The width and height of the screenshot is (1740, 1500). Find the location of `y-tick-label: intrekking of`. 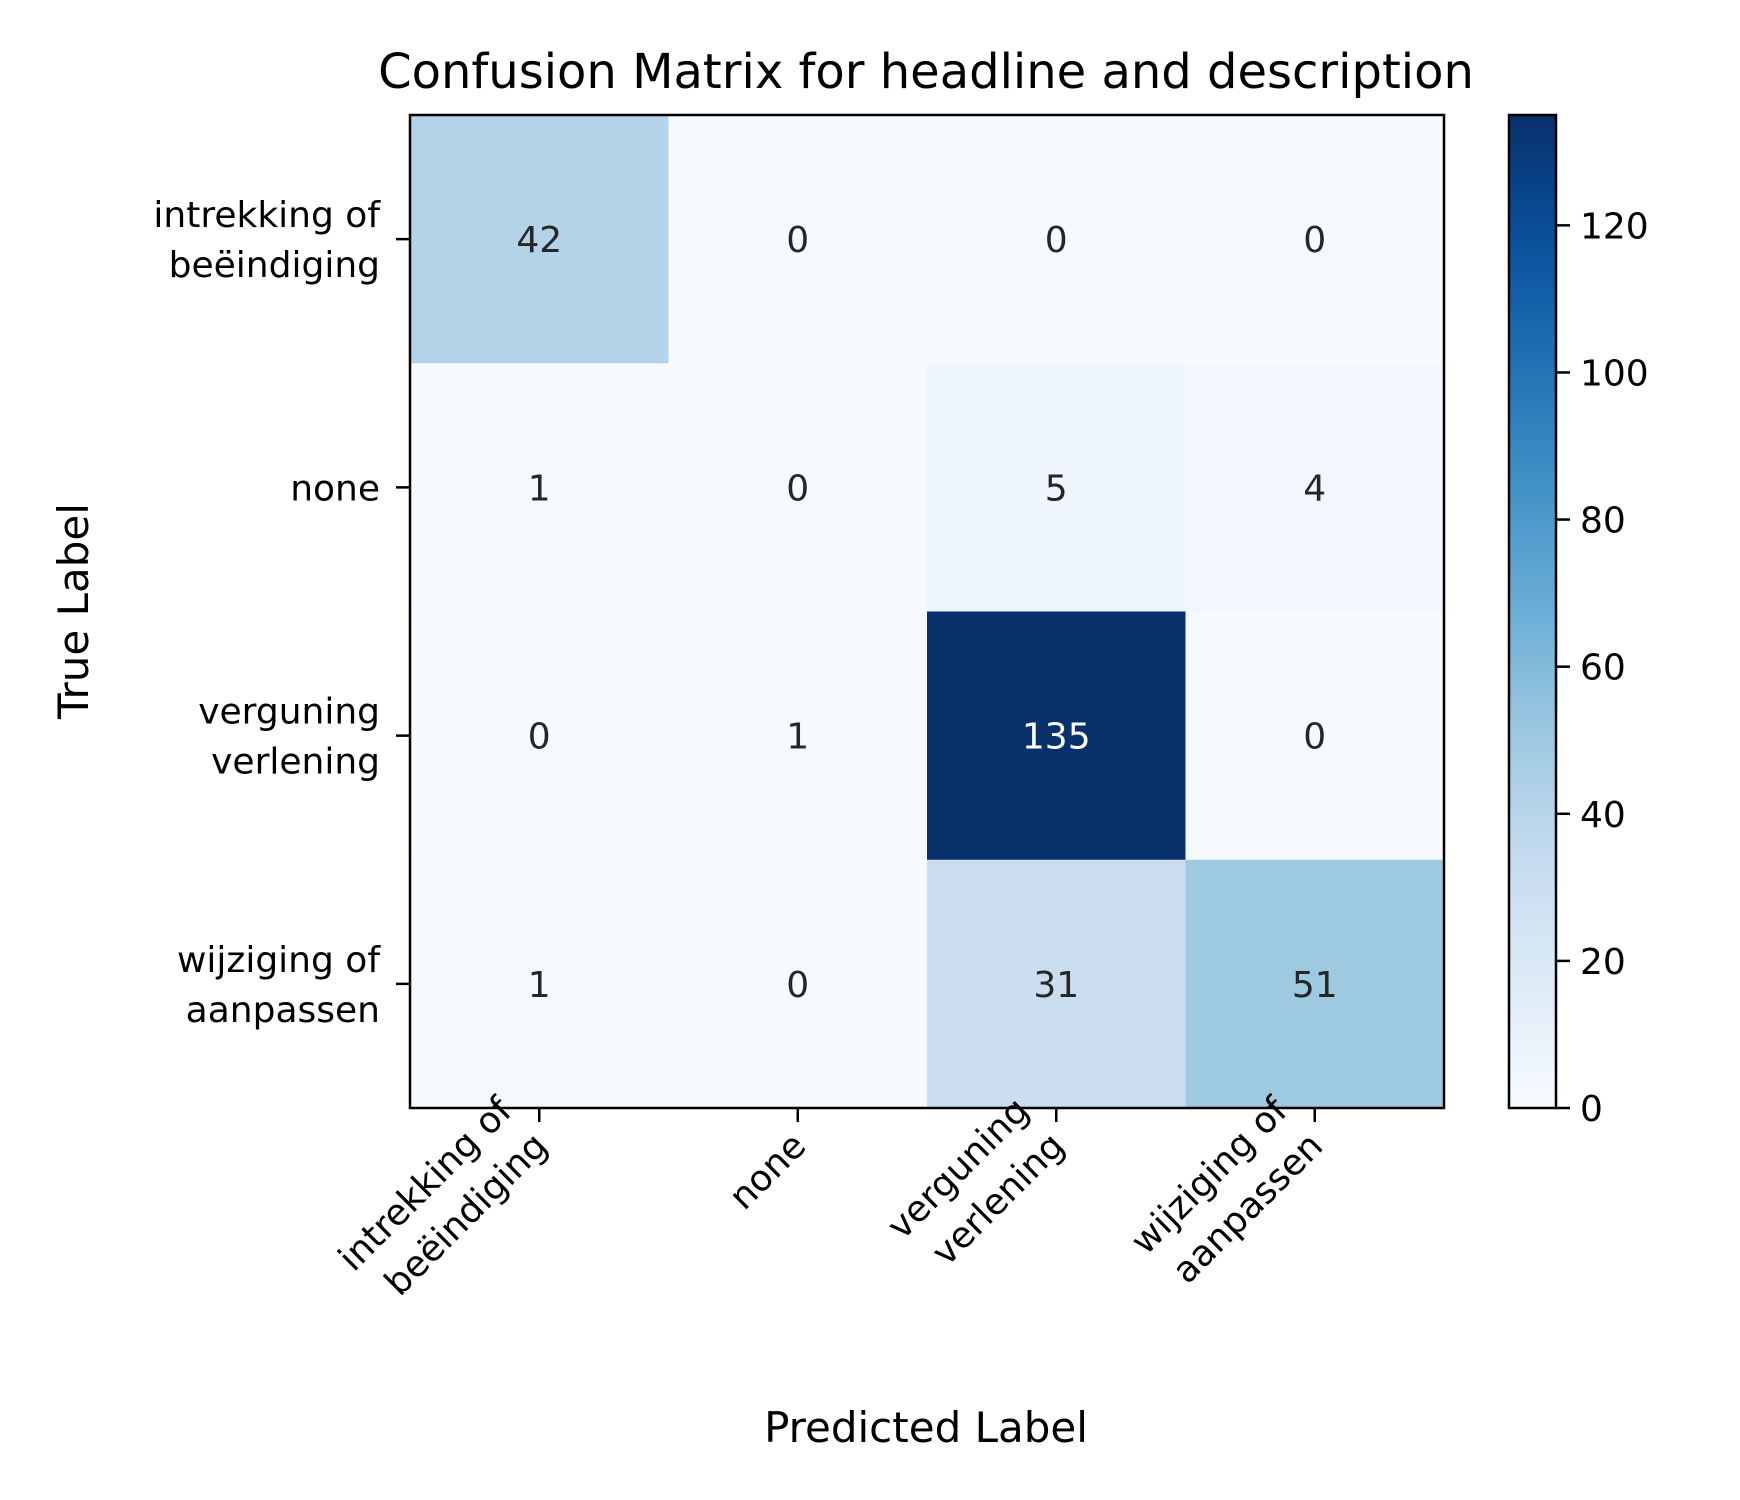

y-tick-label: intrekking of is located at coordinates (267, 215).